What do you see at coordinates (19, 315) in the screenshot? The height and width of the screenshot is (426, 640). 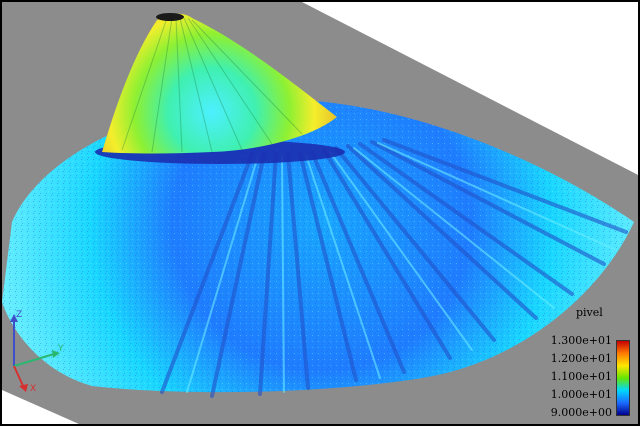 I see `axis-z-label: Z` at bounding box center [19, 315].